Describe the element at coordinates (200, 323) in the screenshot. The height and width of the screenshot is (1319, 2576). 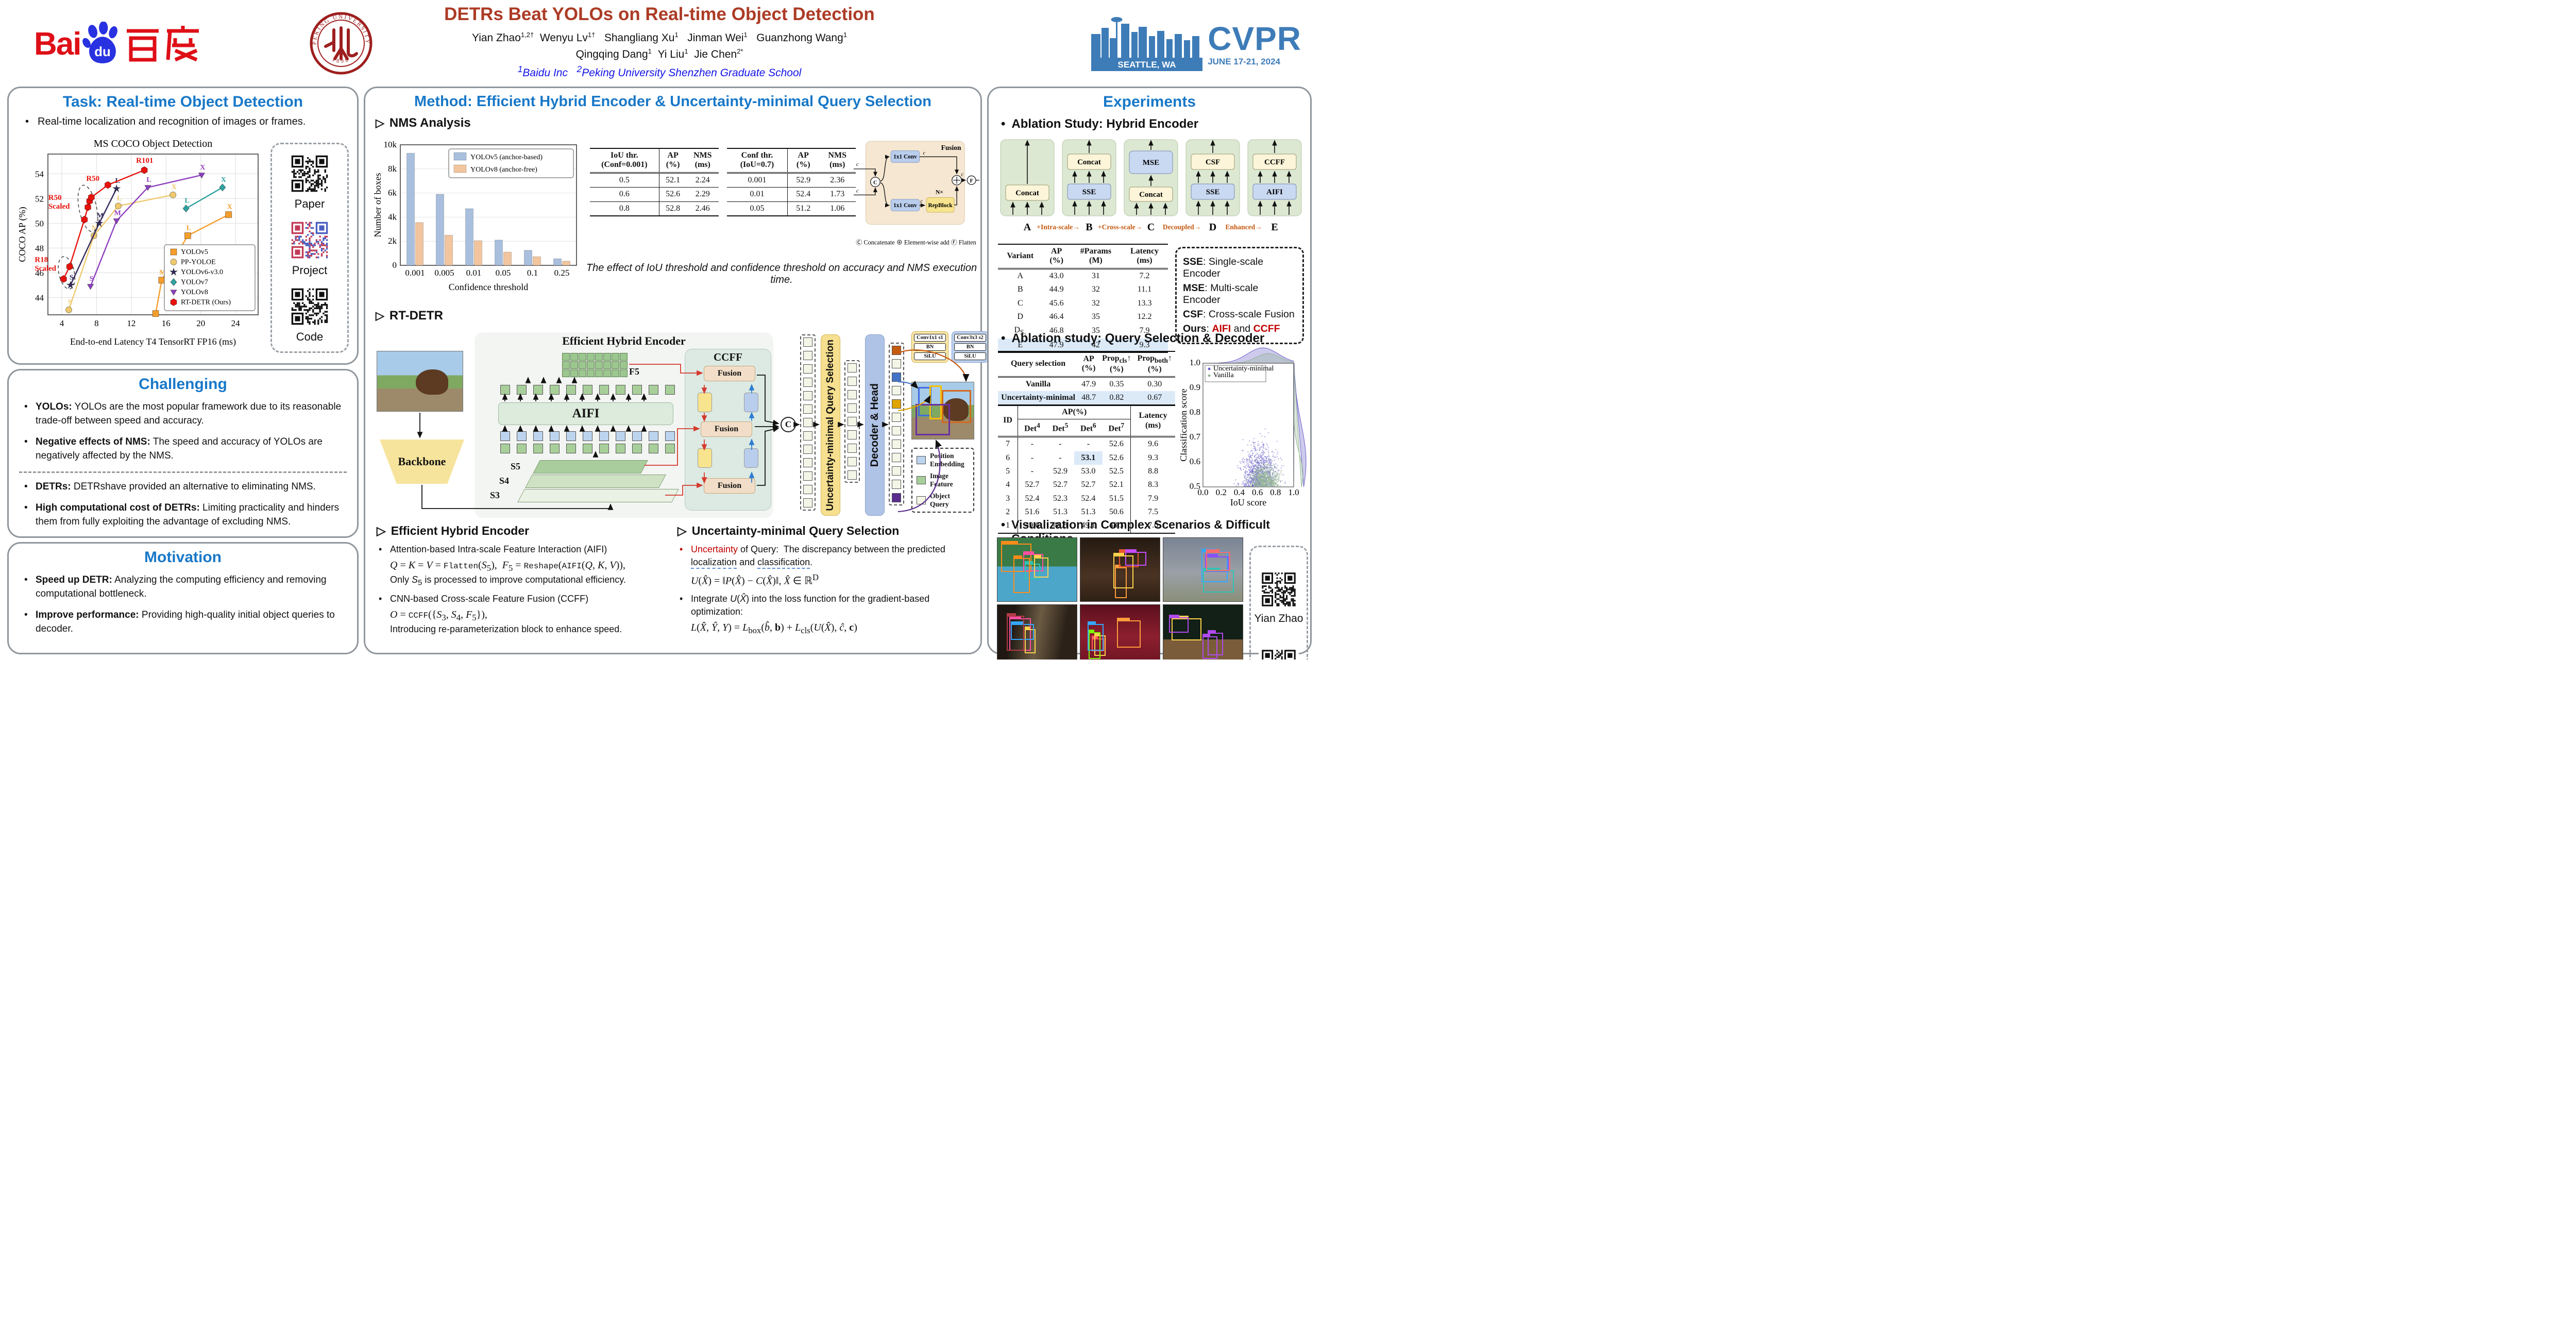
I see `svg-text: 20` at that location.